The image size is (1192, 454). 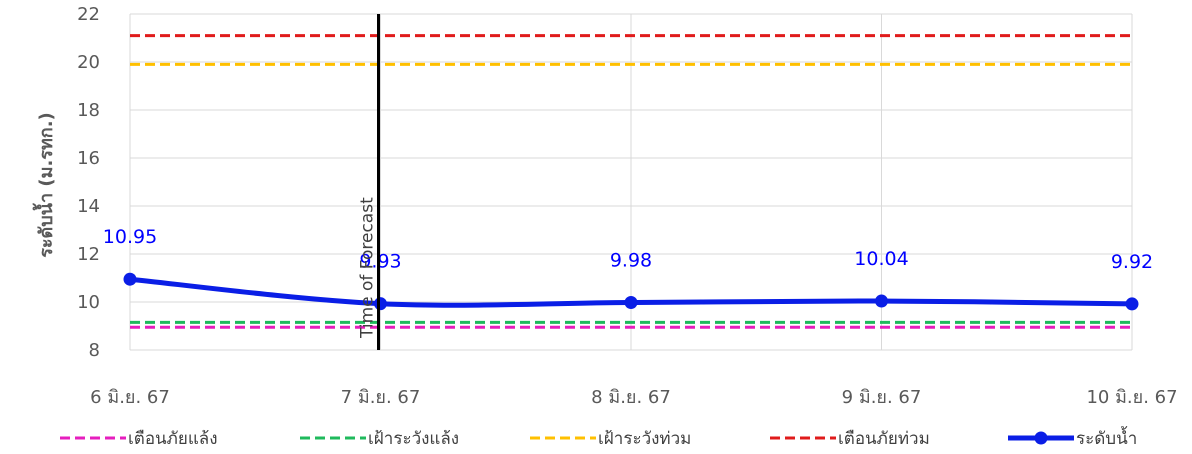 What do you see at coordinates (44, 185) in the screenshot?
I see `y-axis-title: ระดับน้ำ (ม.รทก.)` at bounding box center [44, 185].